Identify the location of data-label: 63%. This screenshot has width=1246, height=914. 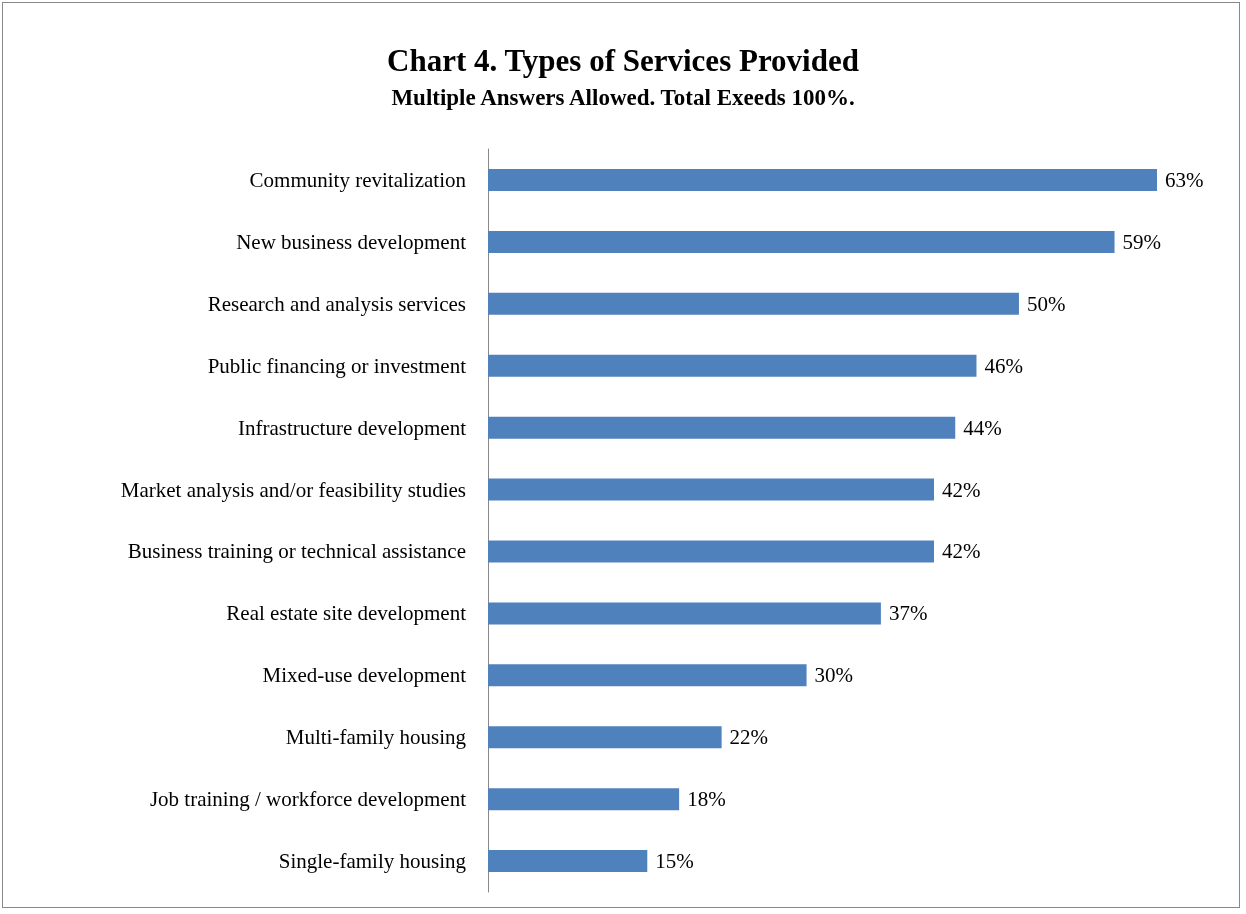
(1184, 179).